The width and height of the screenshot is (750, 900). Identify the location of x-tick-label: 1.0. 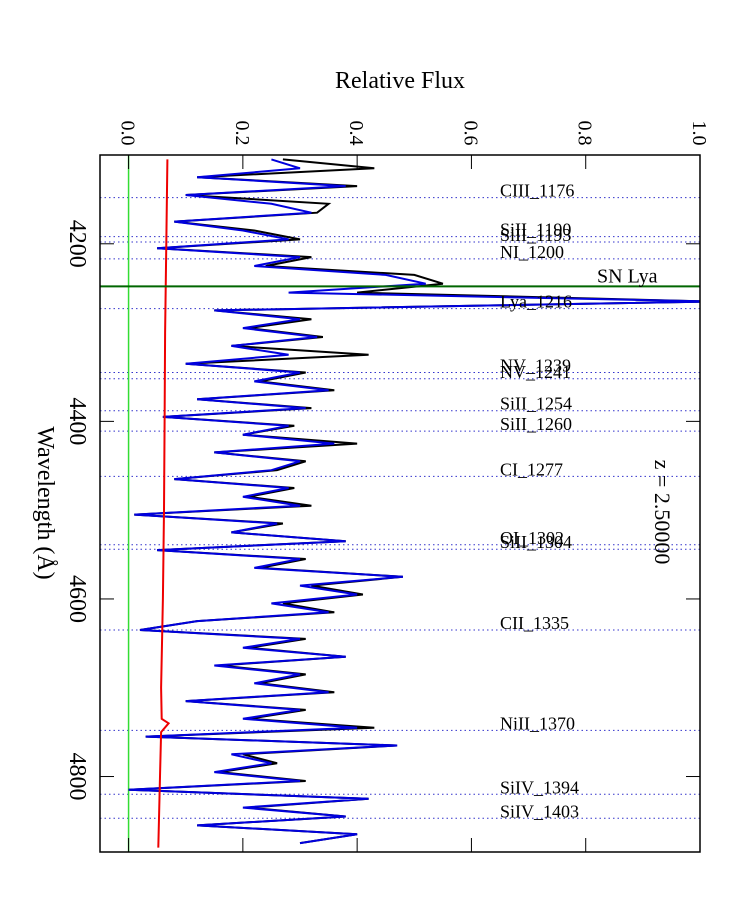
(699, 133).